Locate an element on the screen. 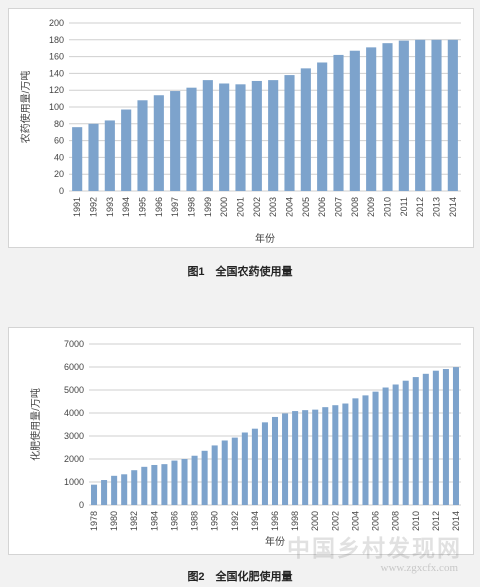 This screenshot has height=587, width=480. watermark-text: 中国乡村发现网 is located at coordinates (374, 548).